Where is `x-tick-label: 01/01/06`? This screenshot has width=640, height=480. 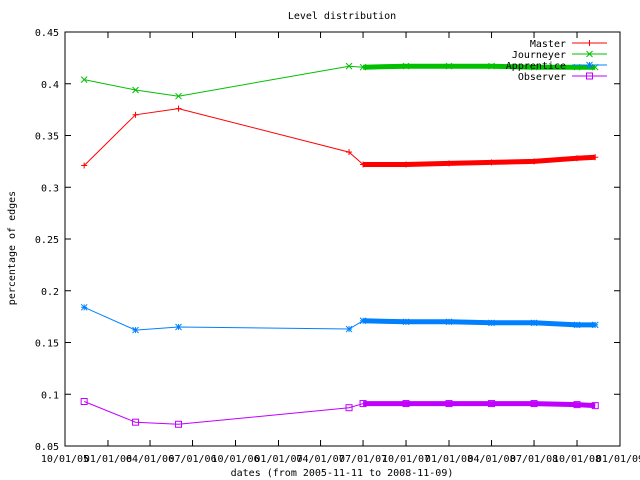
x-tick-label: 01/01/06 is located at coordinates (108, 459).